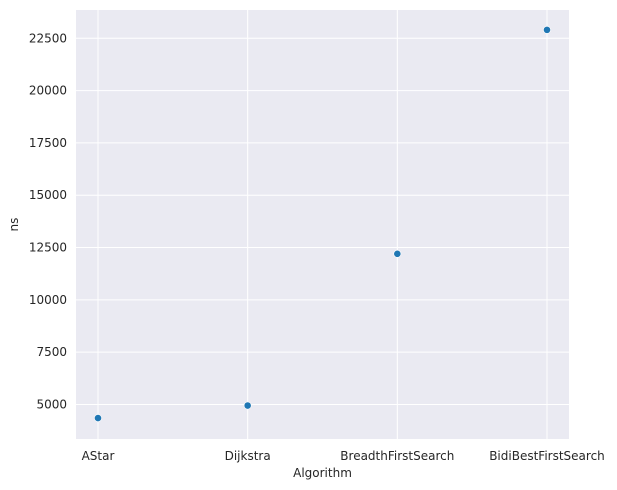 The height and width of the screenshot is (490, 617). What do you see at coordinates (14, 225) in the screenshot?
I see `y-axis-label: ns` at bounding box center [14, 225].